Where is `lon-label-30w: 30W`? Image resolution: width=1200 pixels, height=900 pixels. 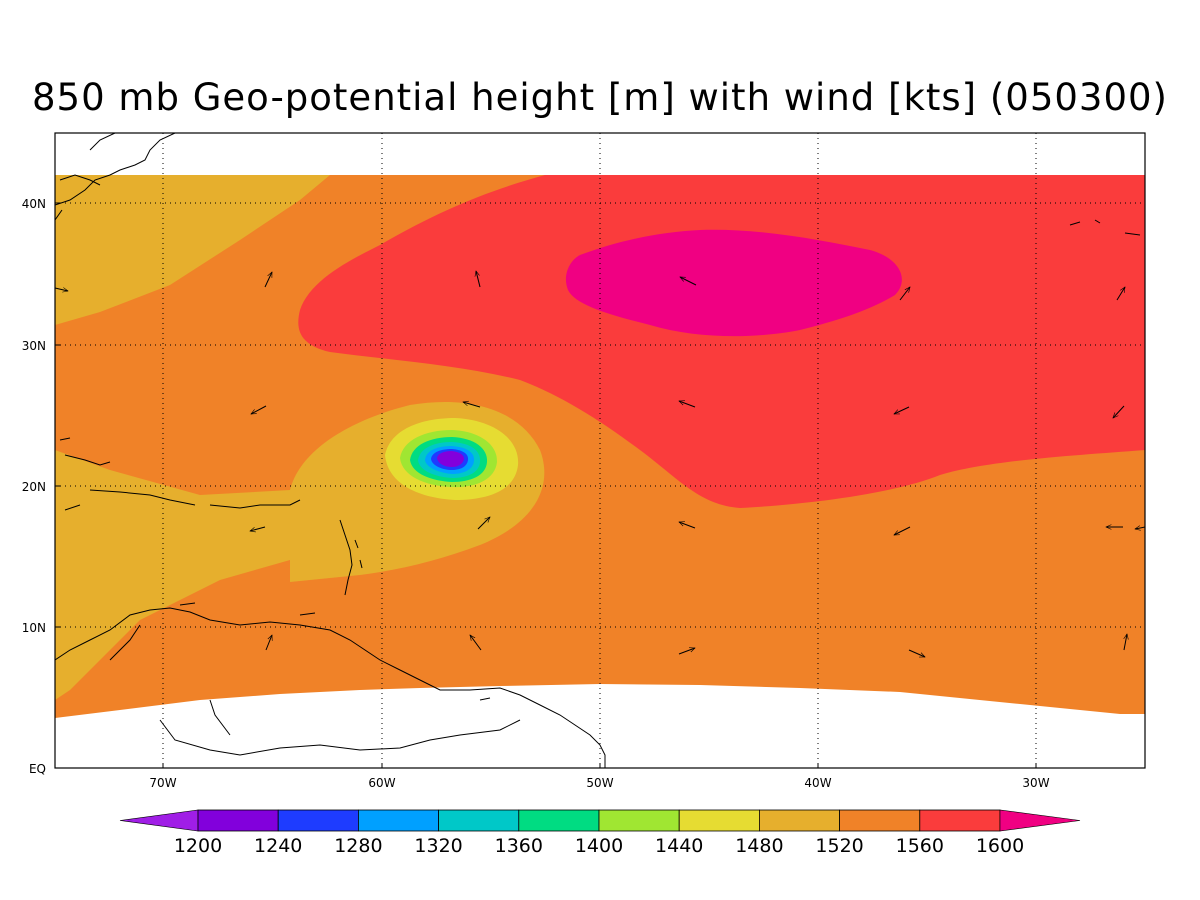 lon-label-30w: 30W is located at coordinates (1035, 783).